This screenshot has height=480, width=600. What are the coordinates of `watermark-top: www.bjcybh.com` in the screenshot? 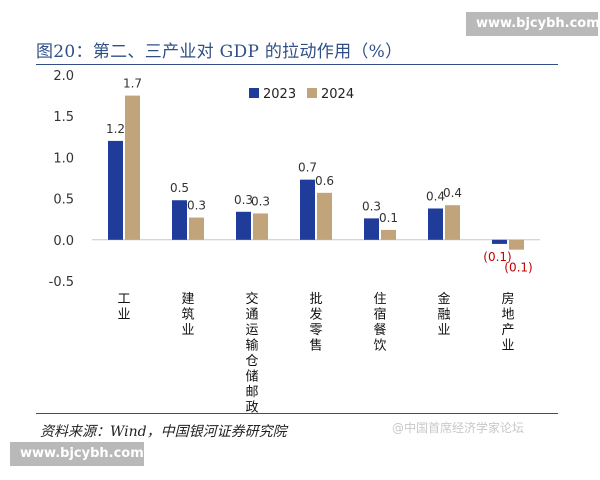 It's located at (533, 24).